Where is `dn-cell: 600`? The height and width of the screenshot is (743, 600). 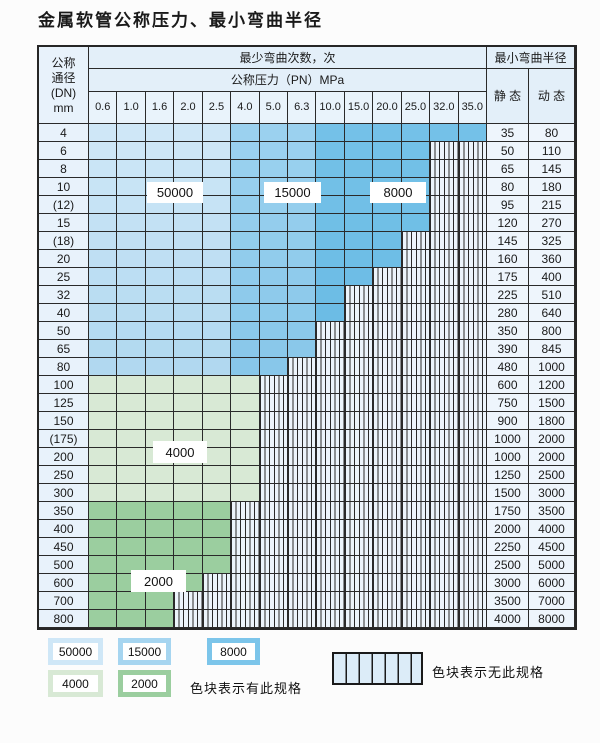 dn-cell: 600 is located at coordinates (64, 583).